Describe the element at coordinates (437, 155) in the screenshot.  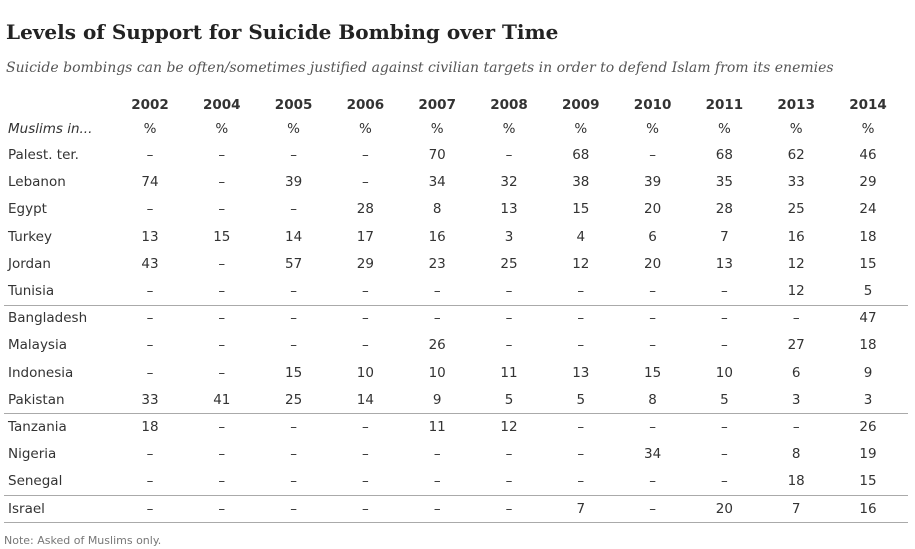
I see `cell: 70` at that location.